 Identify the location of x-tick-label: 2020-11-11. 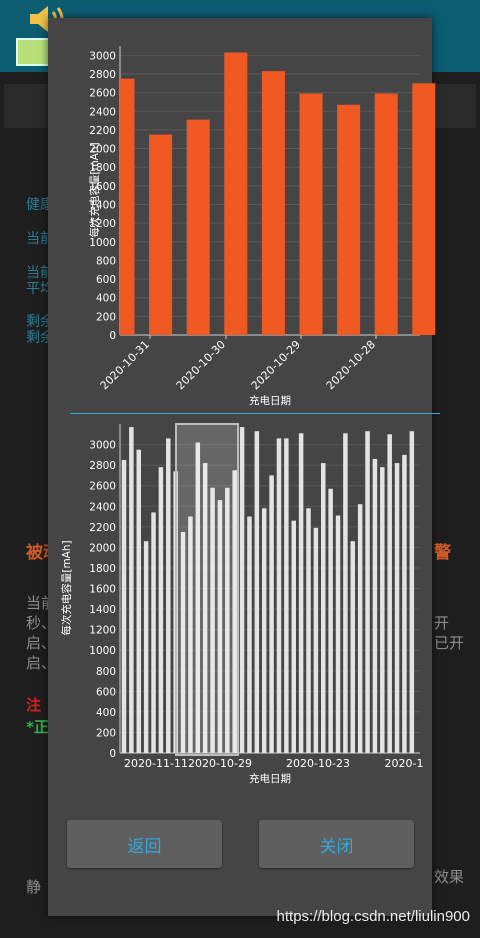
(156, 763).